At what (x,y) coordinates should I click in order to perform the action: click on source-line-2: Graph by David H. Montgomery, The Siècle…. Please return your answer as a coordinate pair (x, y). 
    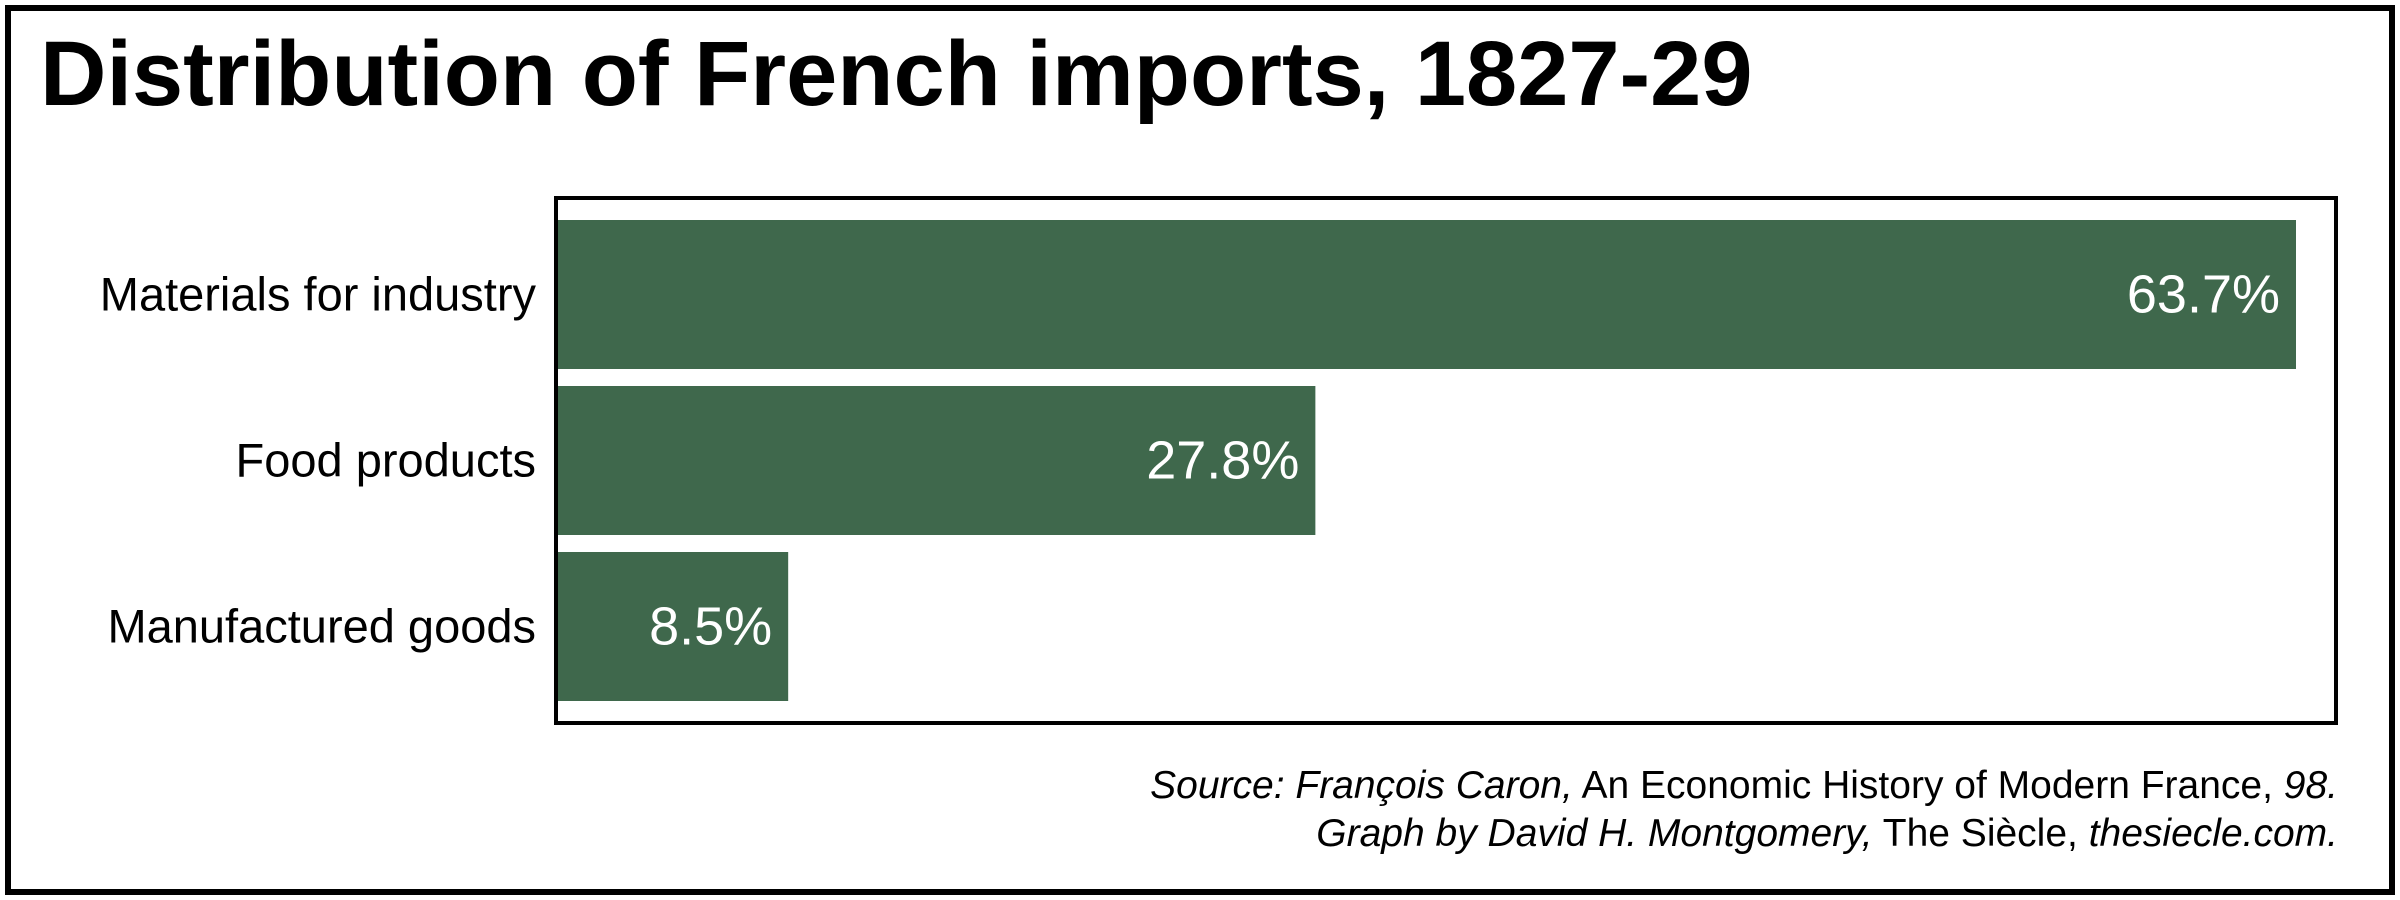
    Looking at the image, I should click on (1744, 834).